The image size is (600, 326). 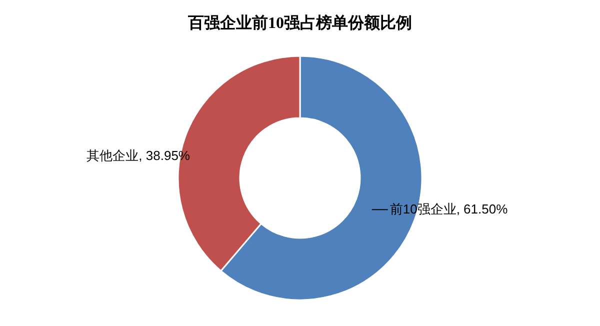 What do you see at coordinates (299, 23) in the screenshot?
I see `chart-title: 百强企业前10强占榜单份额比例` at bounding box center [299, 23].